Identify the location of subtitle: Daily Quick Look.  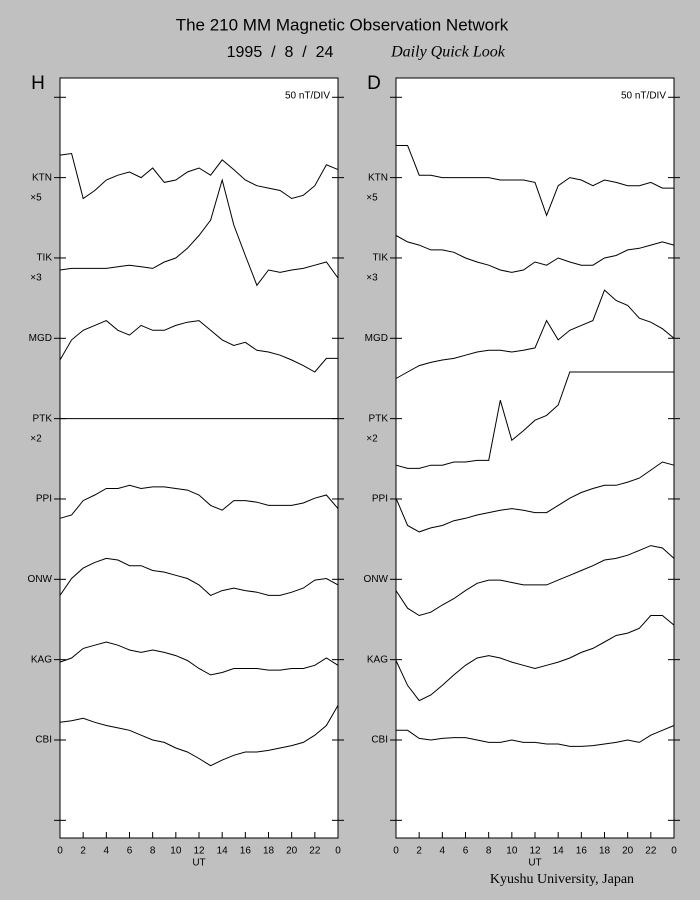
(448, 52).